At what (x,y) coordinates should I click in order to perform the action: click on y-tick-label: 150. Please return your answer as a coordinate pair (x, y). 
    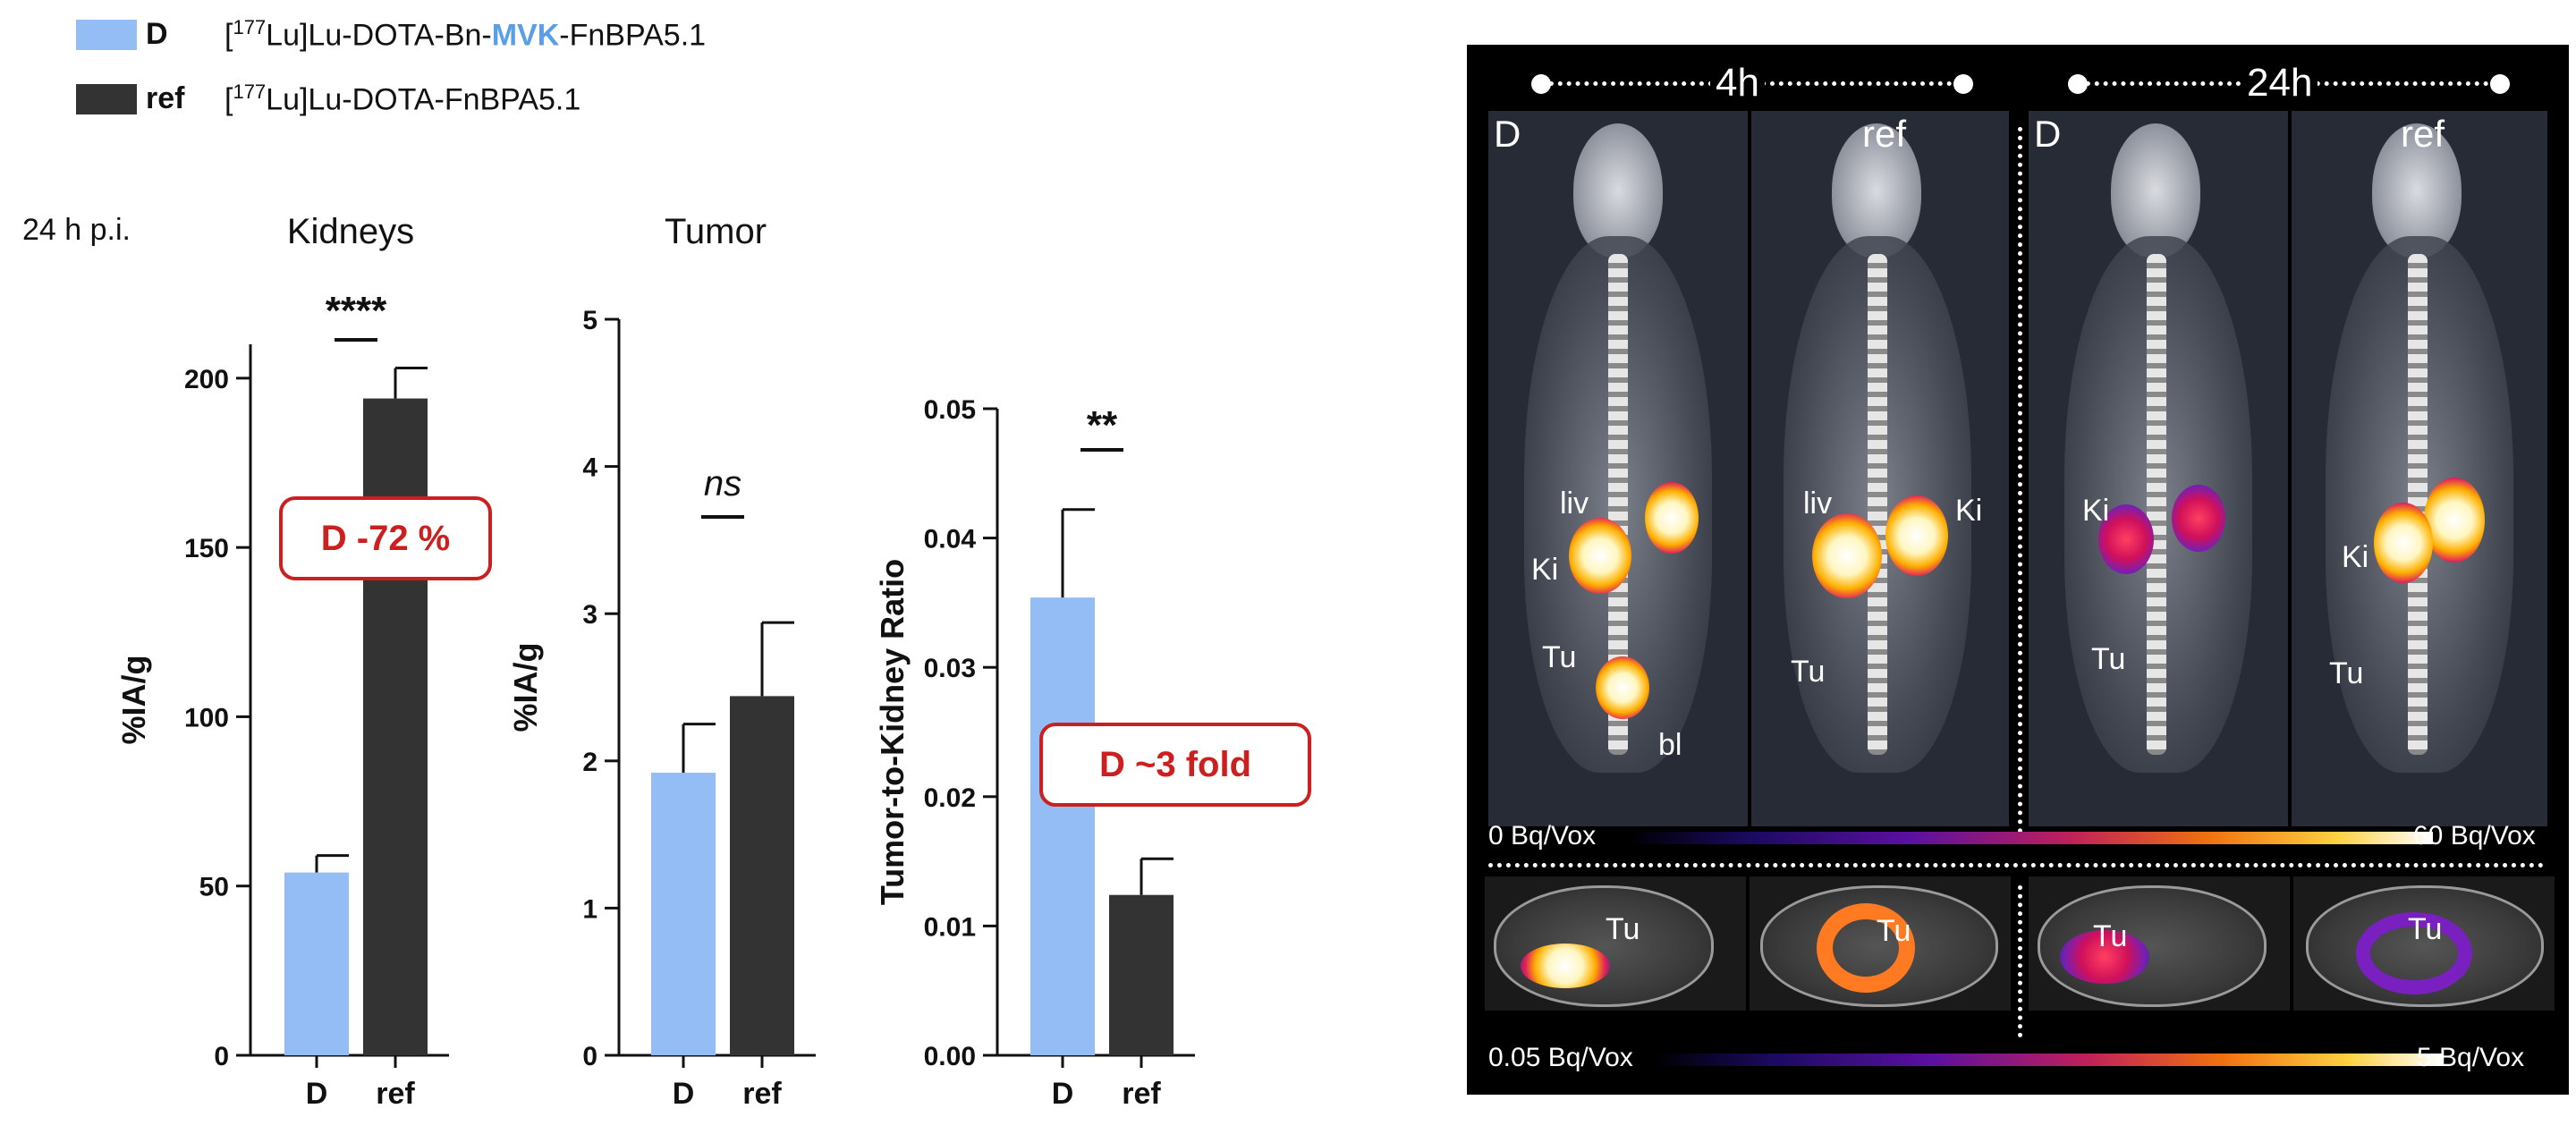
    Looking at the image, I should click on (206, 548).